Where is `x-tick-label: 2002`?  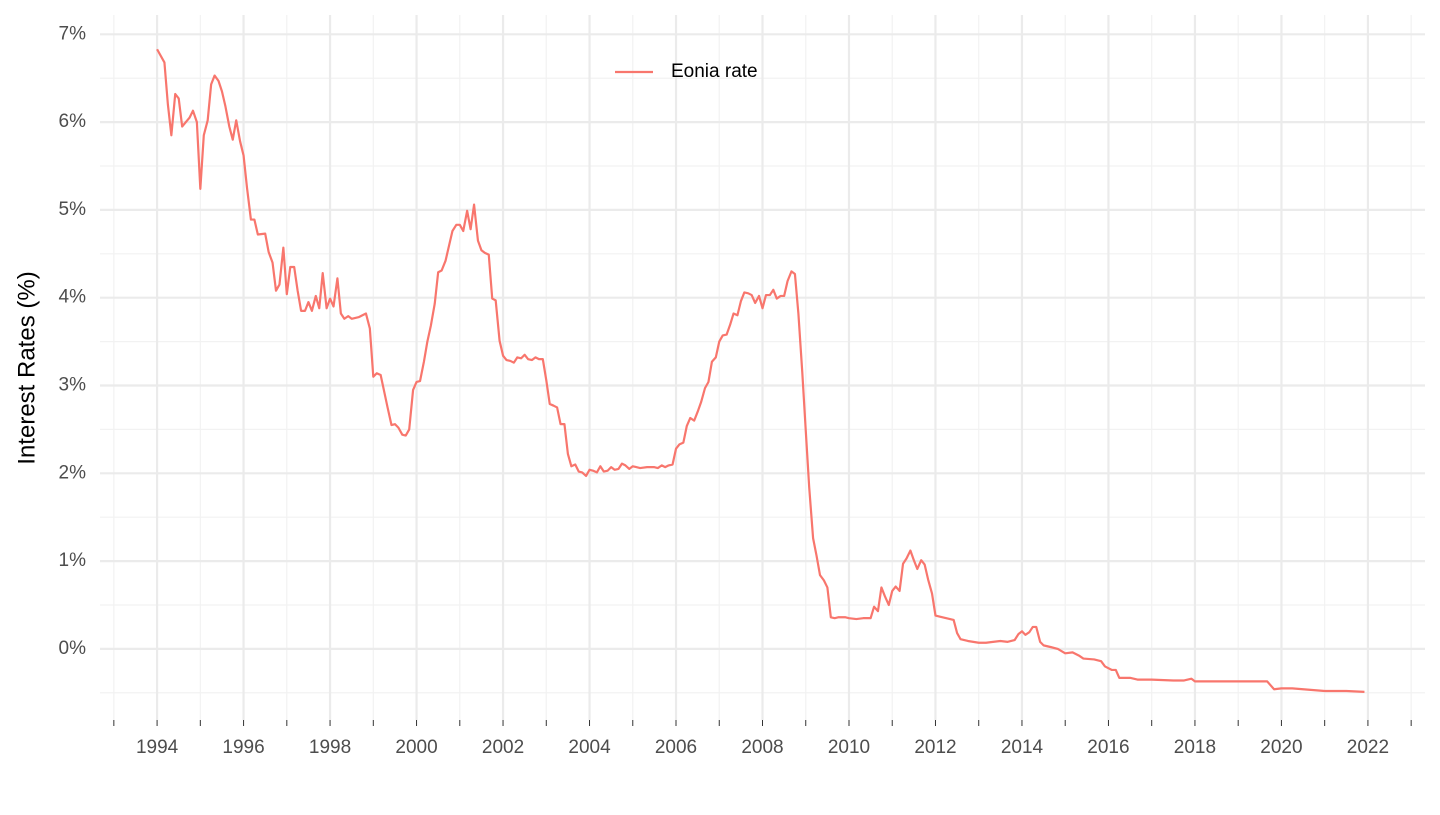
x-tick-label: 2002 is located at coordinates (503, 747).